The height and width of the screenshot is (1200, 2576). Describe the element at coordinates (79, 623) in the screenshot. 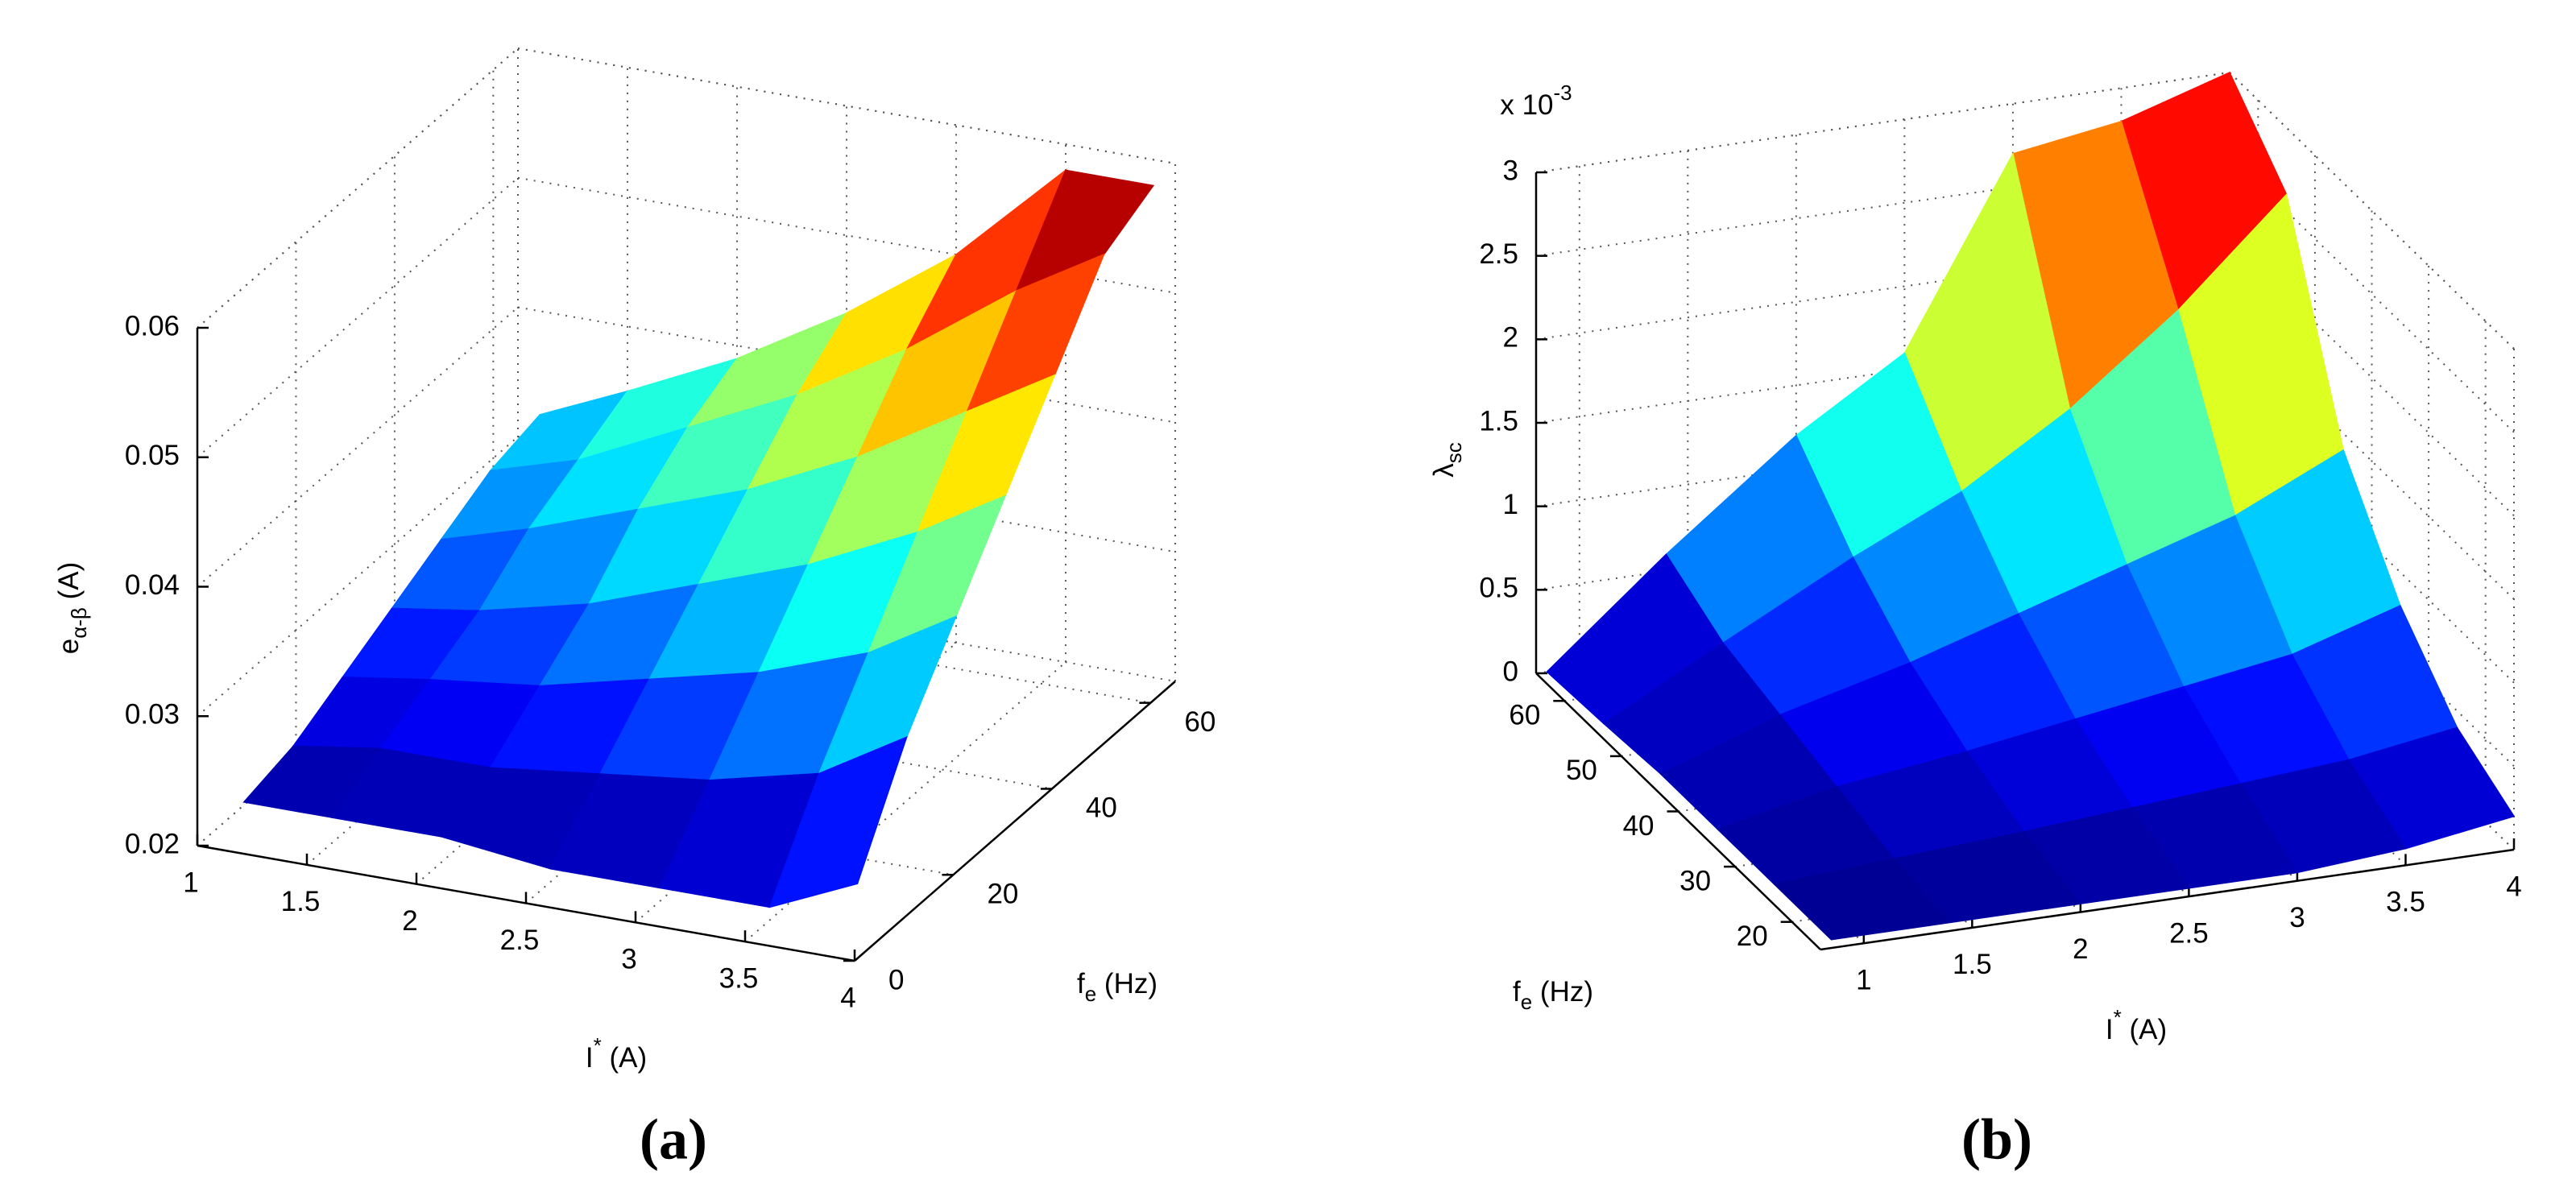

I see `label-part: α-β` at that location.